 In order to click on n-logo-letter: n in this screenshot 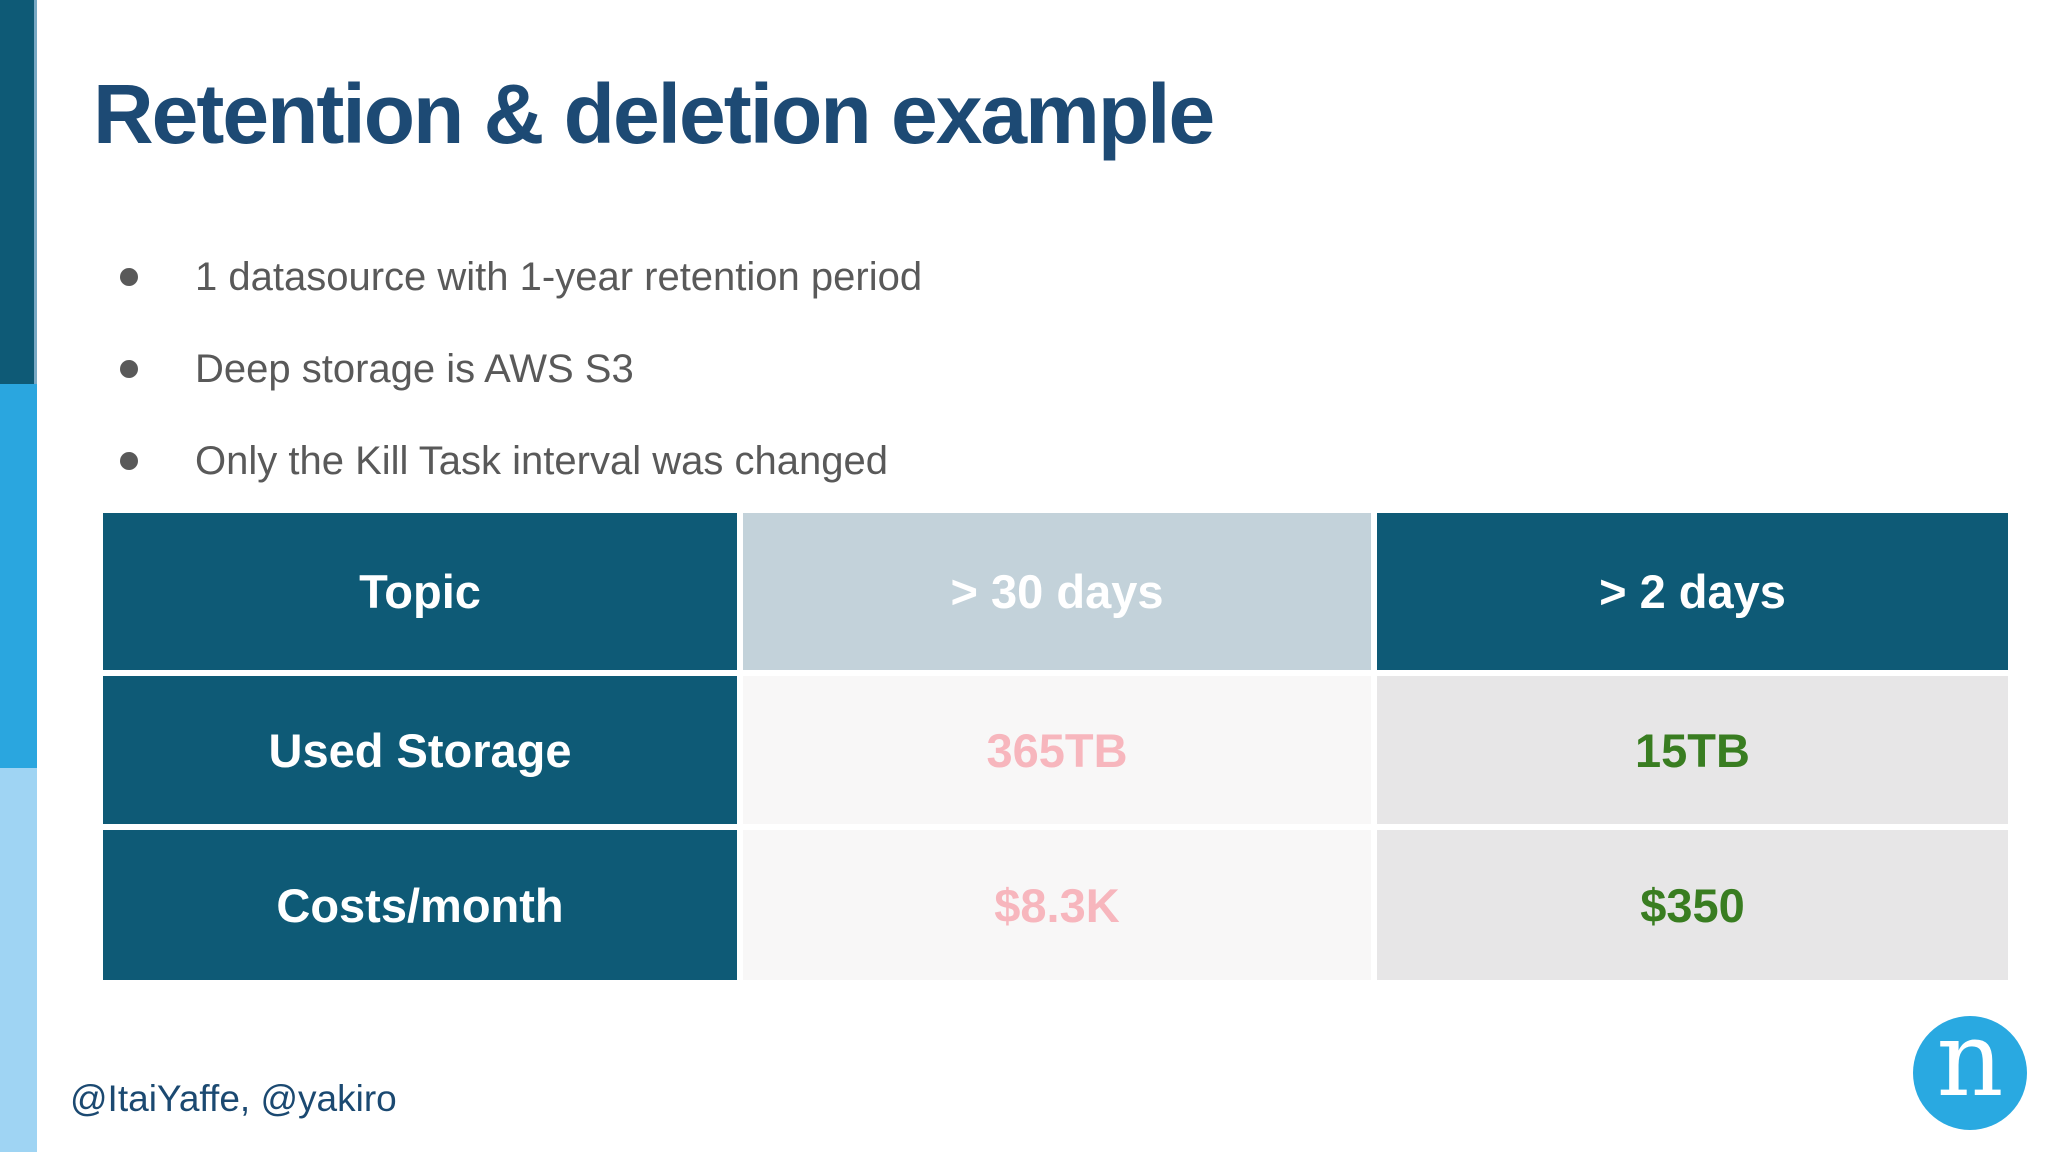, I will do `click(1970, 1059)`.